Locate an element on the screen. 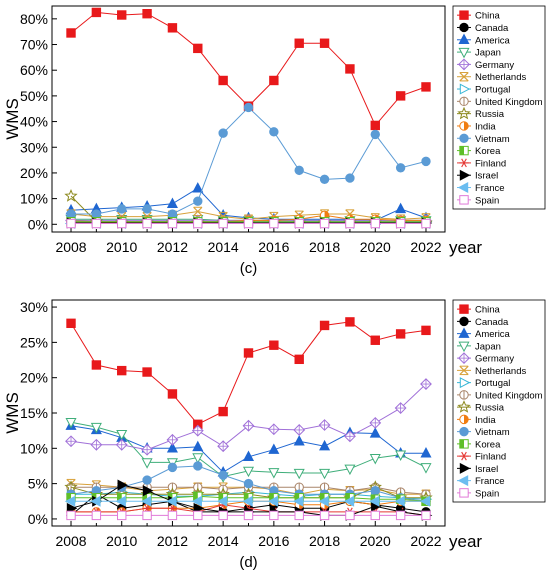 The height and width of the screenshot is (574, 550). x-tick-label: 2014 is located at coordinates (223, 541).